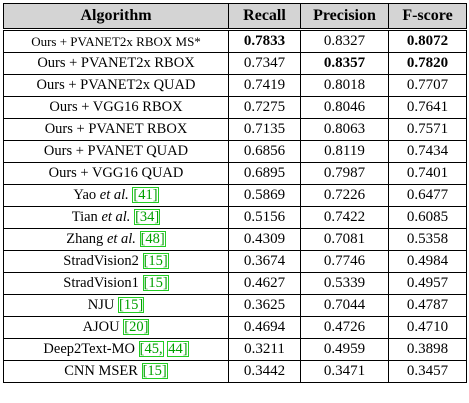 This screenshot has width=469, height=403. I want to click on citation-link: [45,, so click(151, 349).